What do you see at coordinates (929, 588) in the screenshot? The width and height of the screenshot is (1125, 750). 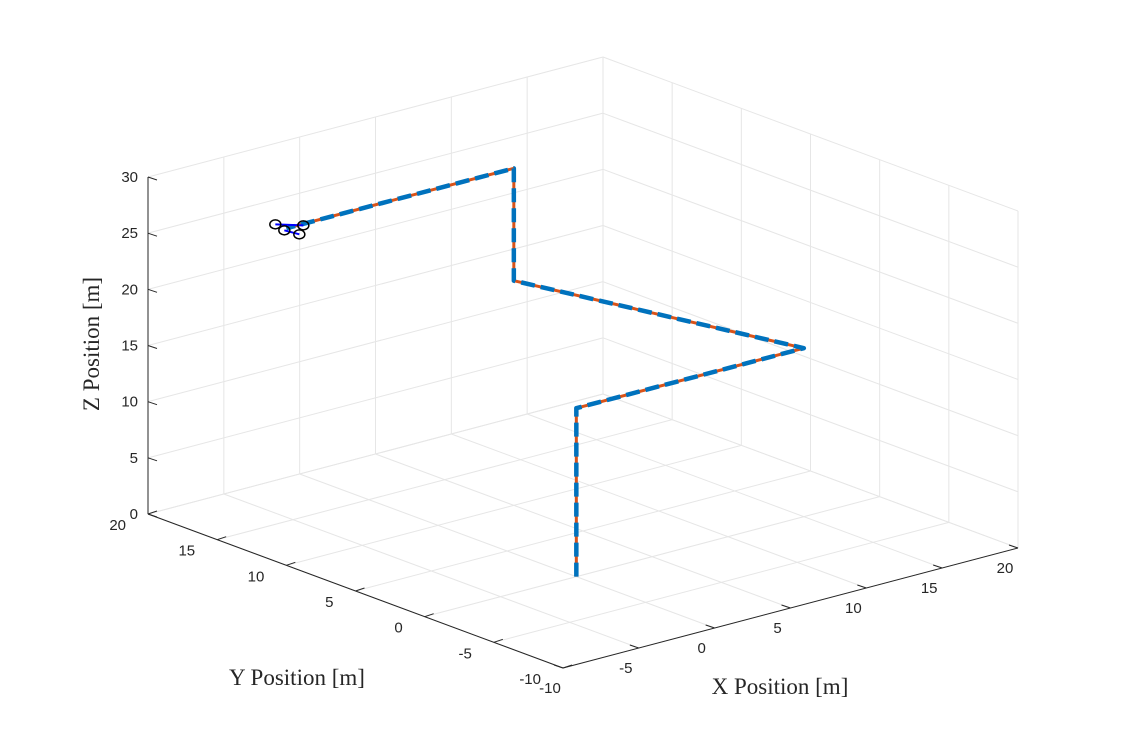 I see `x-tick-label: 15` at bounding box center [929, 588].